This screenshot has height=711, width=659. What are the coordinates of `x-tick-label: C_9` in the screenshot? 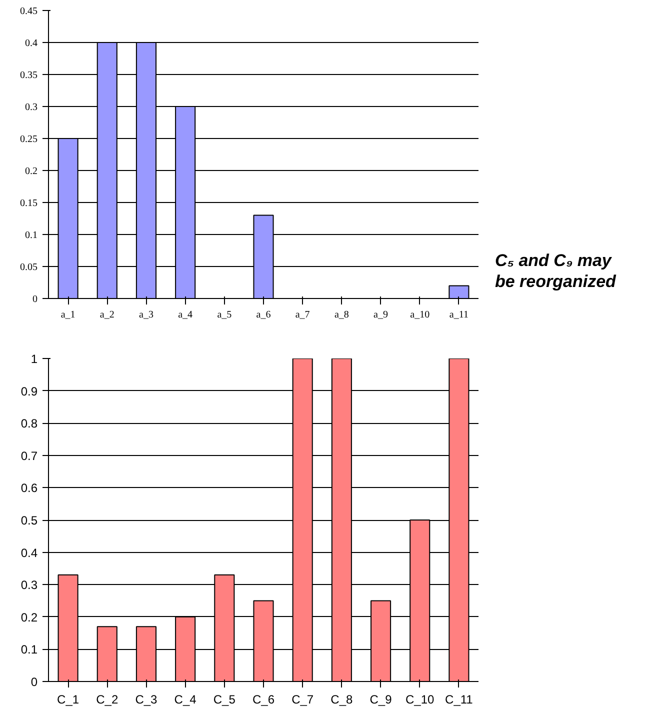 It's located at (381, 699).